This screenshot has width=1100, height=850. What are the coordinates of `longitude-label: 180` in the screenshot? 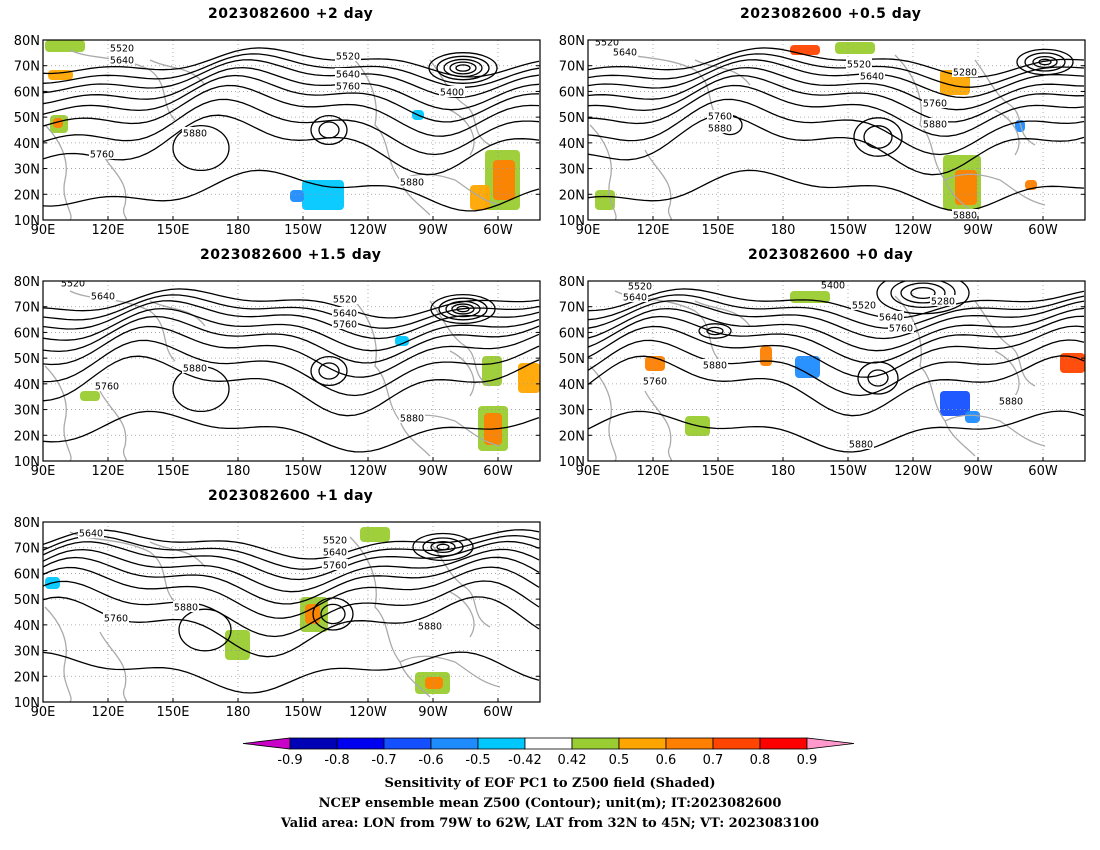 It's located at (238, 230).